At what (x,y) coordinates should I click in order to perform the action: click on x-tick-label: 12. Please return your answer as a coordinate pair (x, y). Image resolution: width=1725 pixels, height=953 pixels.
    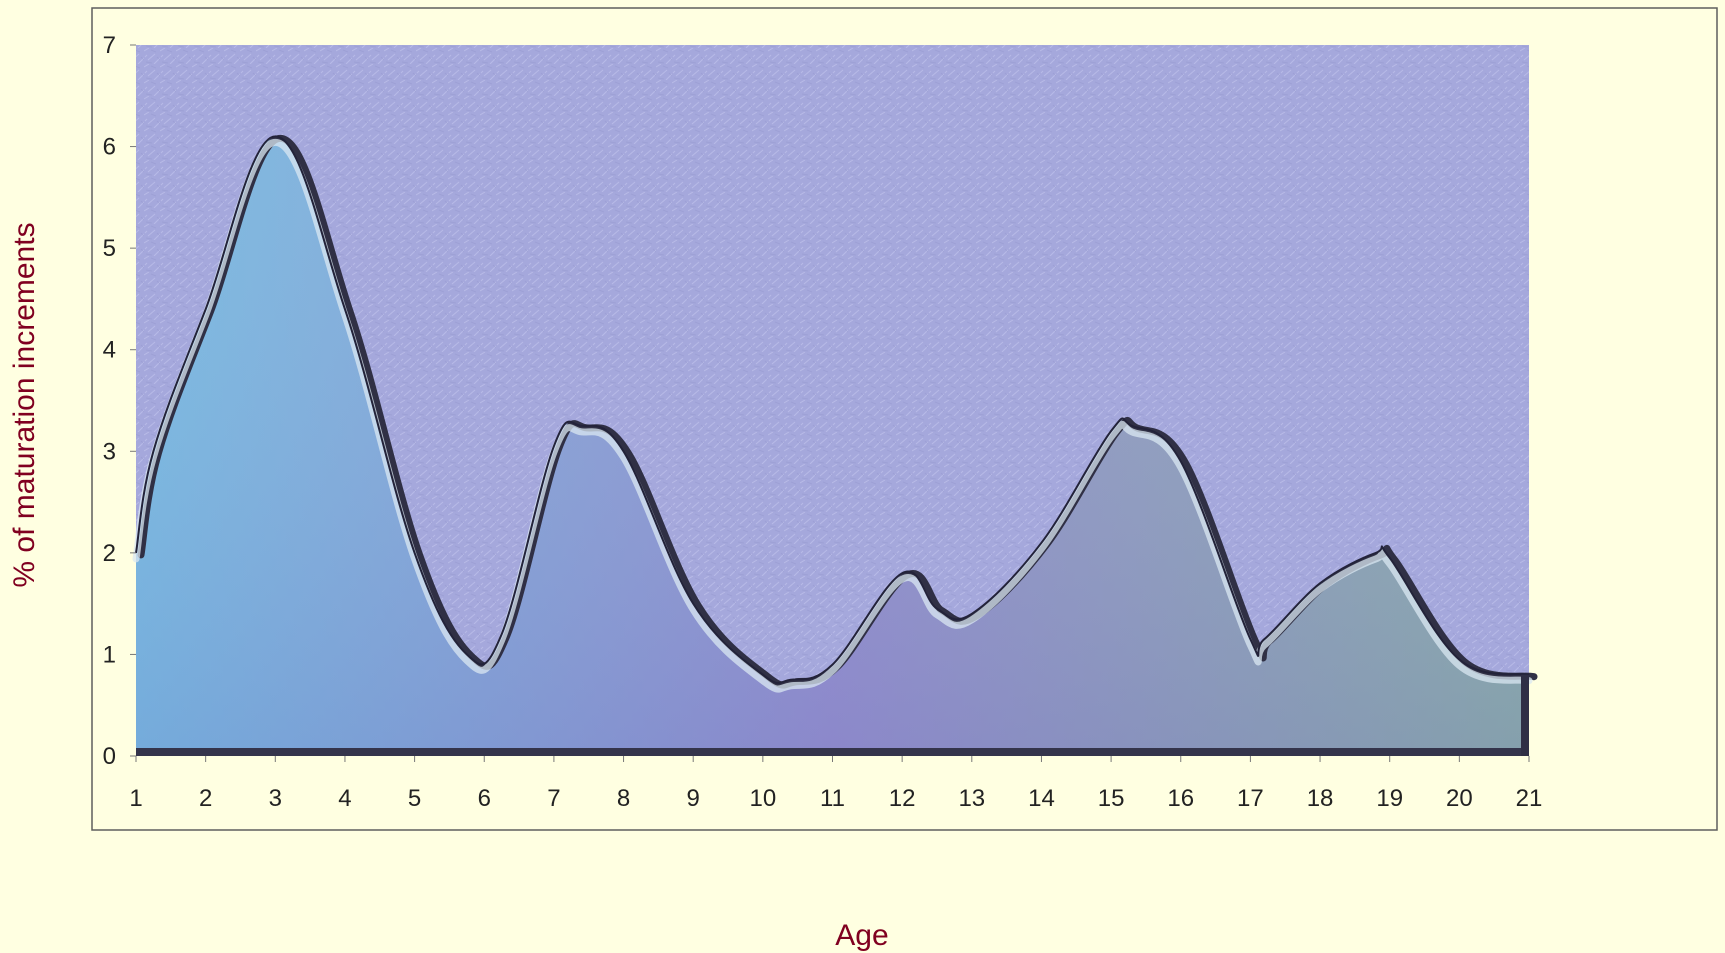
    Looking at the image, I should click on (902, 798).